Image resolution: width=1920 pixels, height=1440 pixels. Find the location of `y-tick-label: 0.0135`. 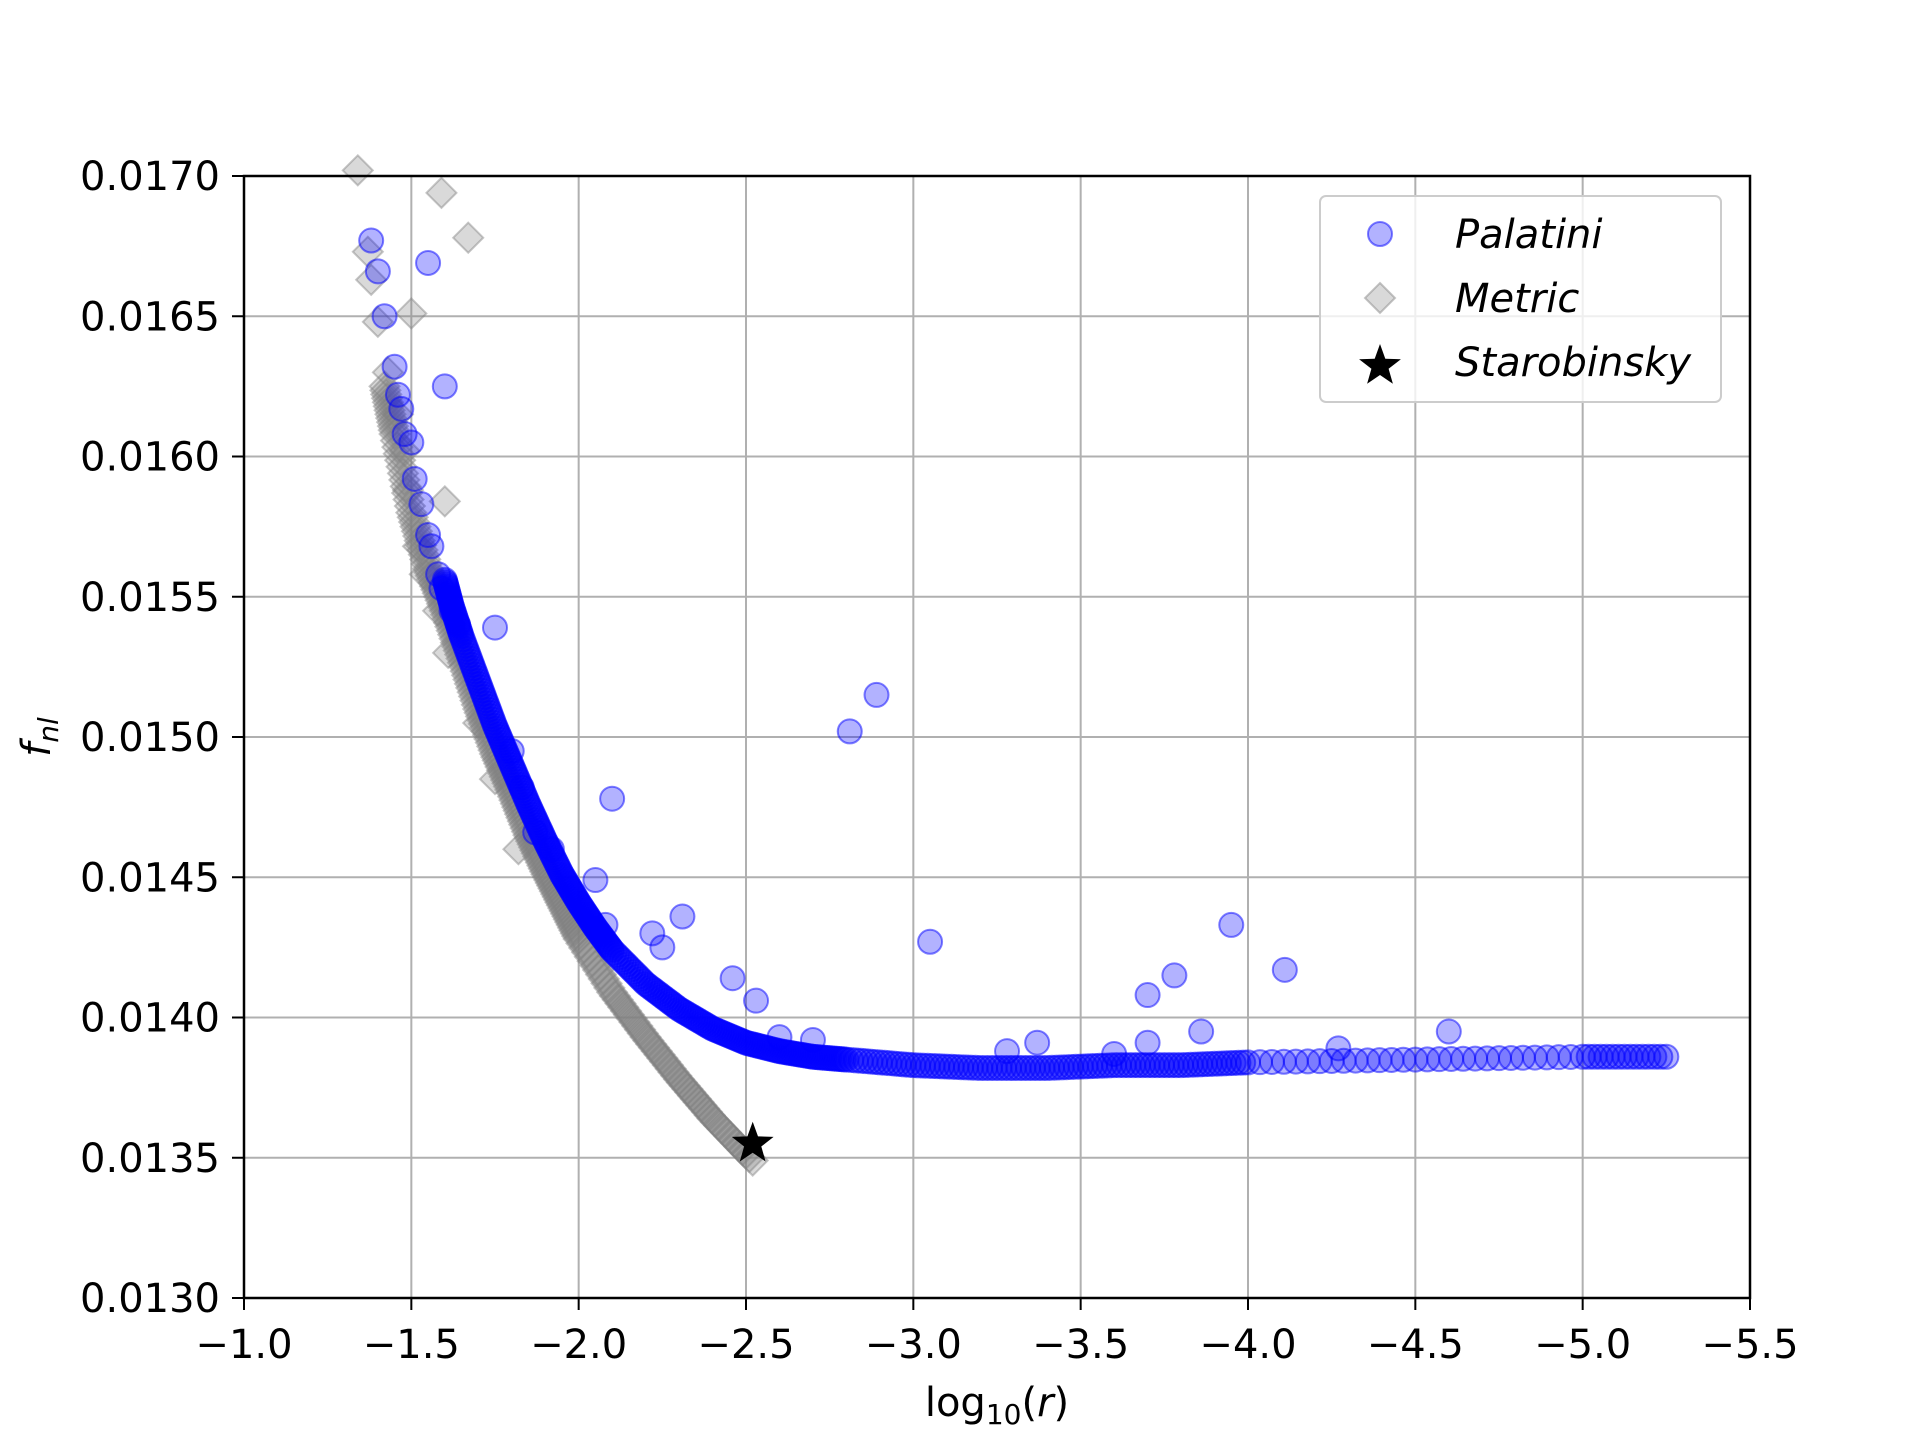

y-tick-label: 0.0135 is located at coordinates (150, 1159).